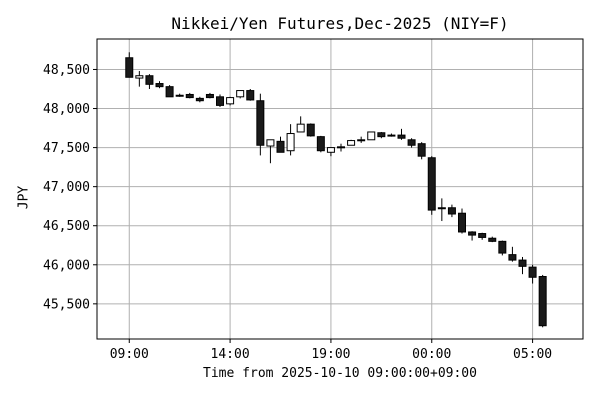  Describe the element at coordinates (66, 187) in the screenshot. I see `y-tick-label: 47,000` at that location.